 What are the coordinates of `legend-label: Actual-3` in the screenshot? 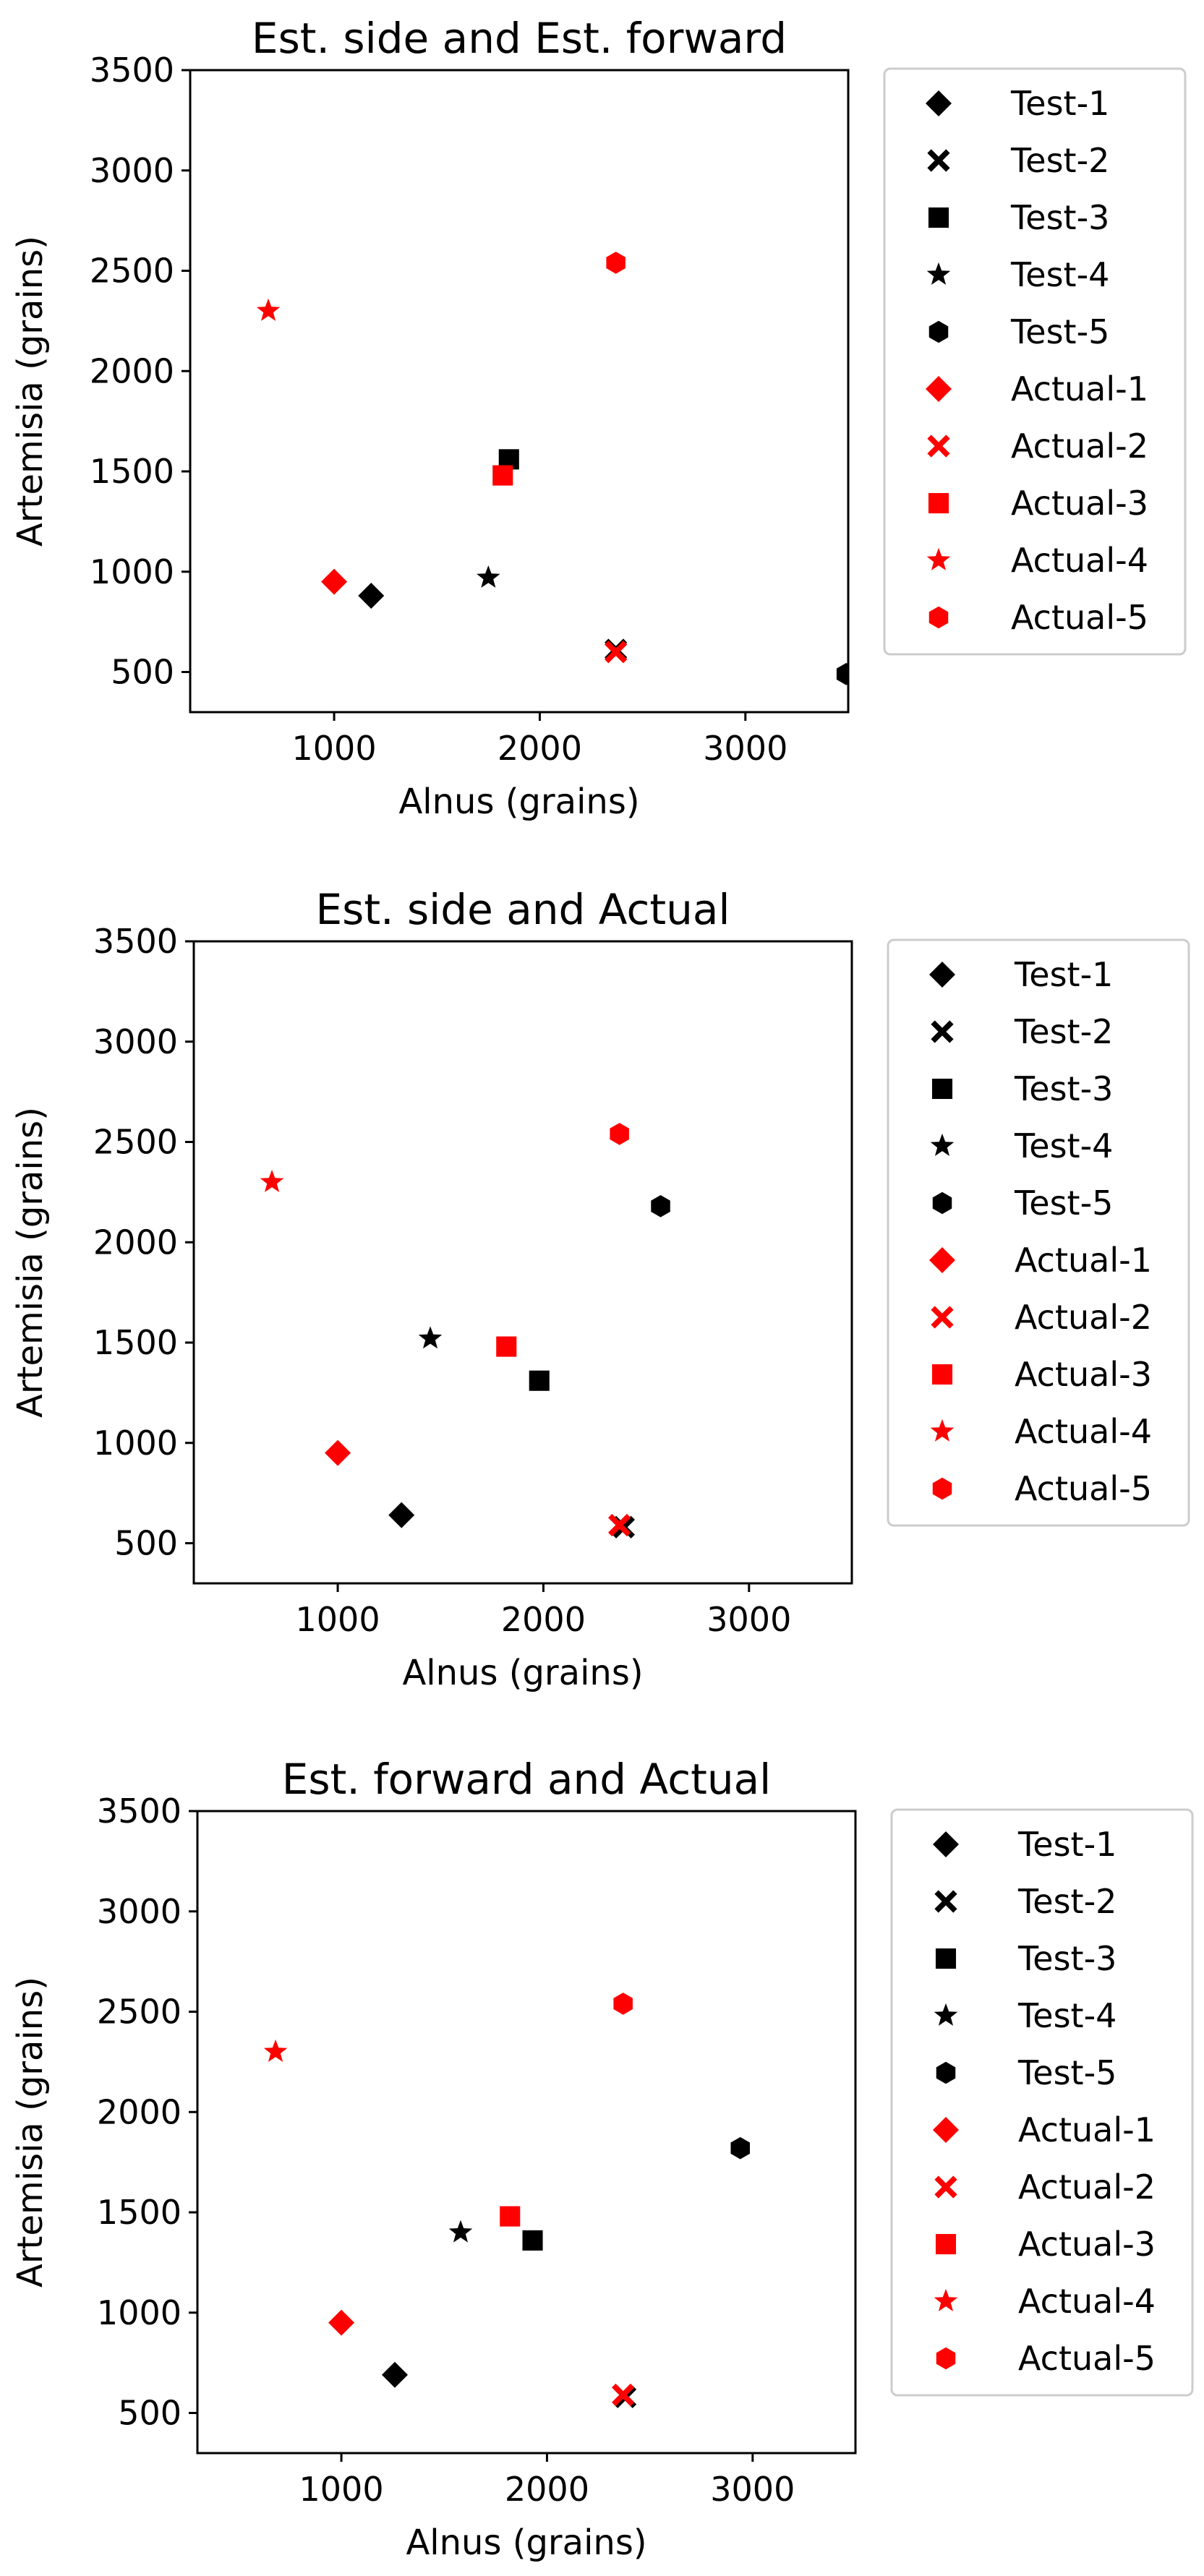 It's located at (1079, 503).